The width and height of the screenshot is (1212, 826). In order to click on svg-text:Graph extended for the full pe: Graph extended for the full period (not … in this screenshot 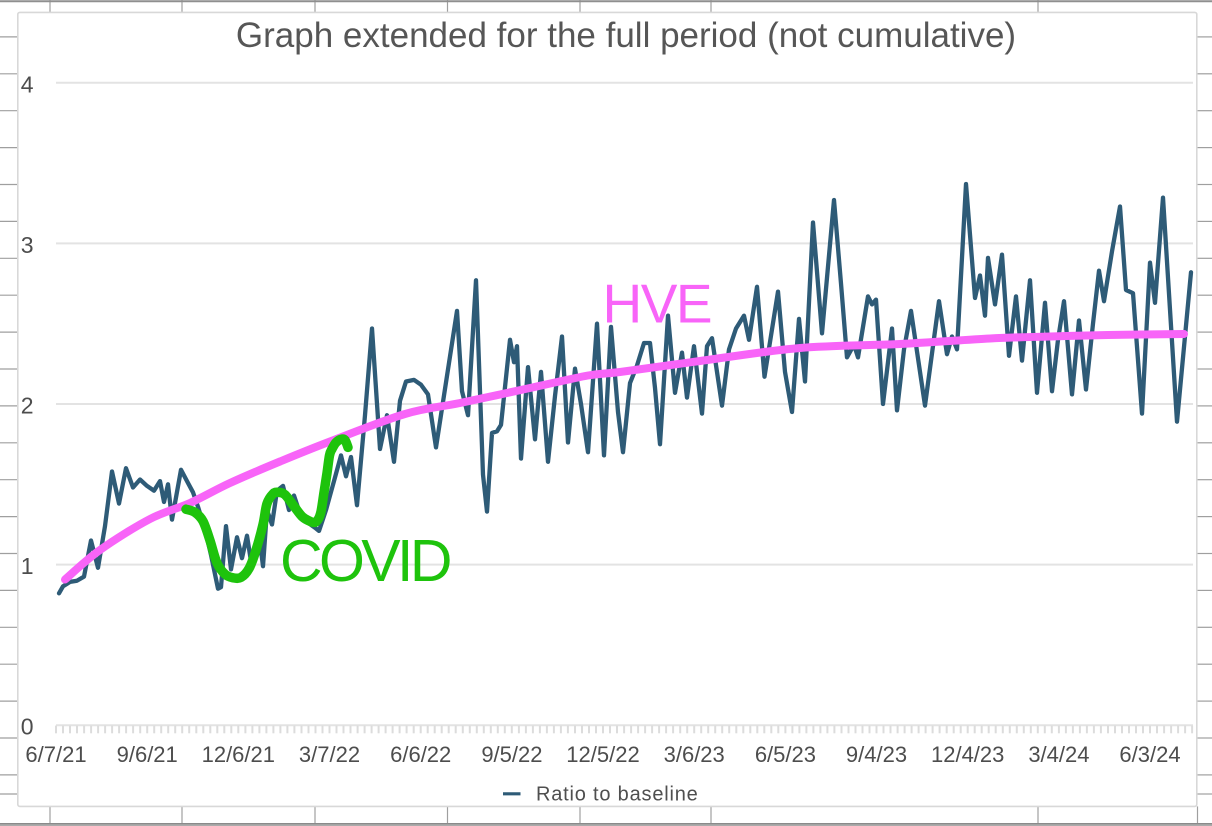, I will do `click(626, 35)`.